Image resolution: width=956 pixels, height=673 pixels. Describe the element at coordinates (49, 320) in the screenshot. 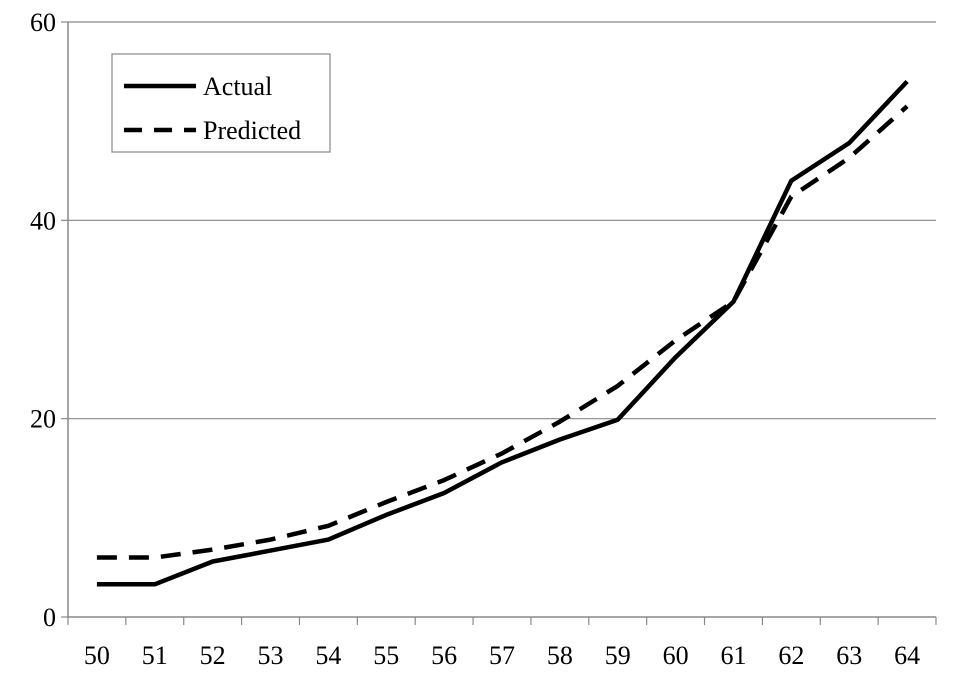

I see `y-tick-labels: 0 20 40 60` at that location.